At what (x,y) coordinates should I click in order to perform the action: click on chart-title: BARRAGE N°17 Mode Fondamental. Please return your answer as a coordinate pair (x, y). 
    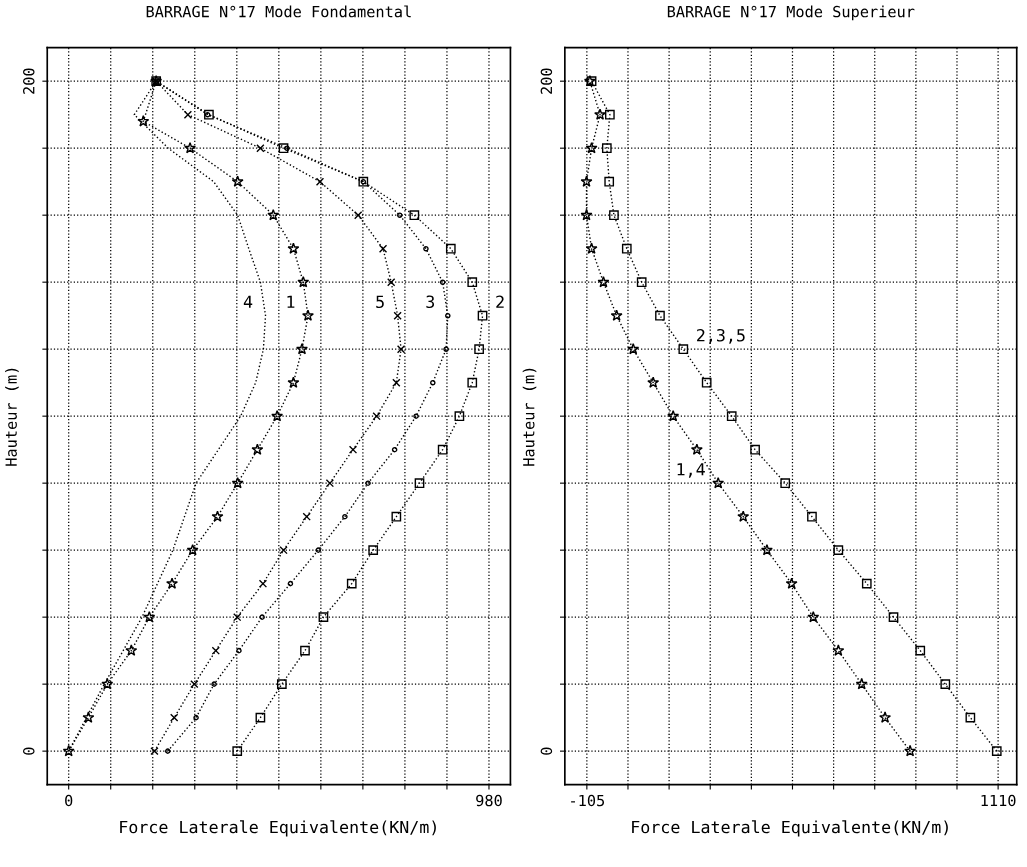
    Looking at the image, I should click on (278, 11).